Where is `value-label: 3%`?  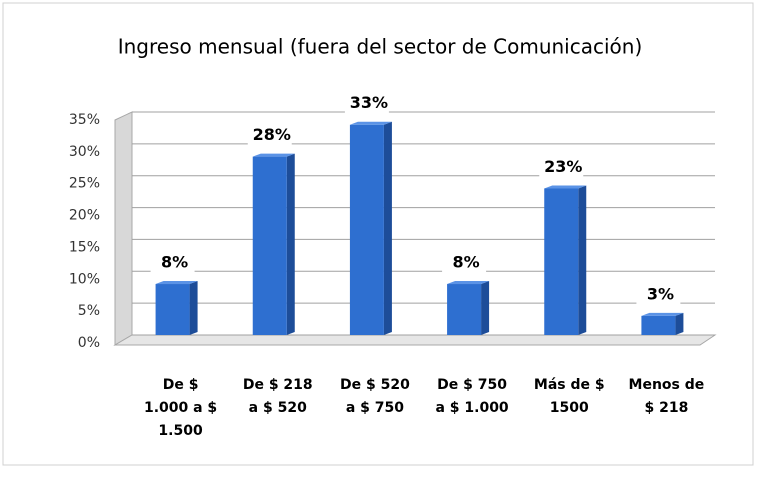 value-label: 3% is located at coordinates (660, 293).